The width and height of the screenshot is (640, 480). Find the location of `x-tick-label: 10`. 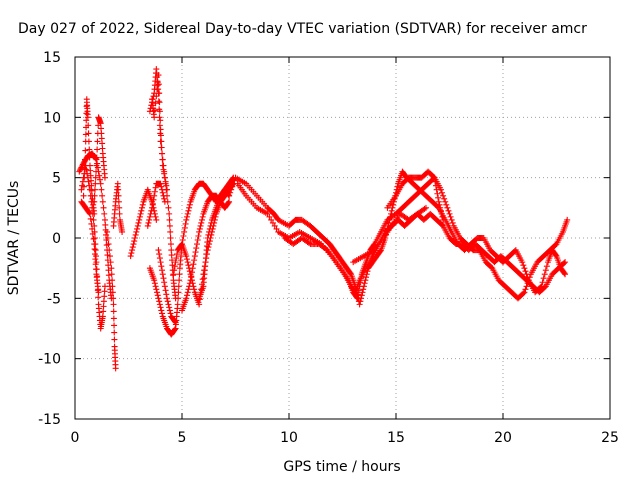

x-tick-label: 10 is located at coordinates (289, 438).